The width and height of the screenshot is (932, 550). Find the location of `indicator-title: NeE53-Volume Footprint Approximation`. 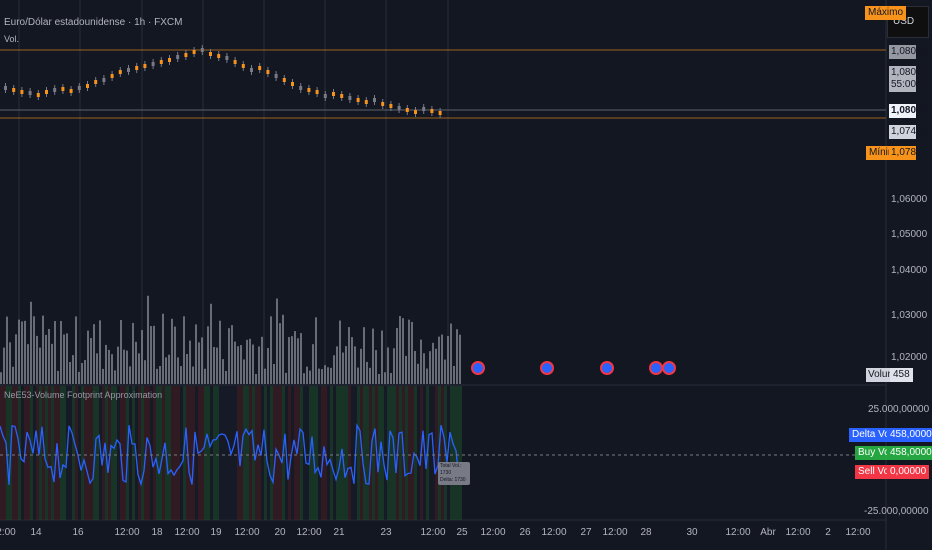

indicator-title: NeE53-Volume Footprint Approximation is located at coordinates (83, 395).